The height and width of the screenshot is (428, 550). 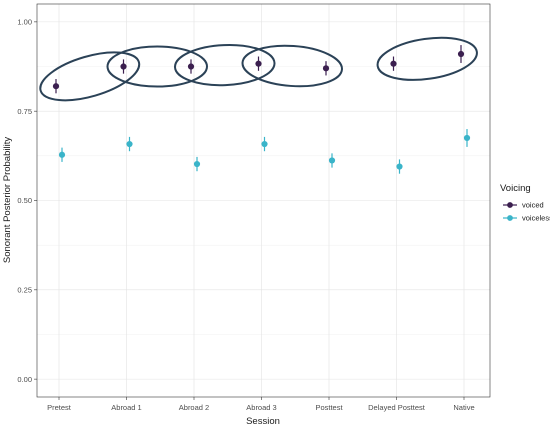 What do you see at coordinates (533, 205) in the screenshot?
I see `legend-label-voiced: voiced` at bounding box center [533, 205].